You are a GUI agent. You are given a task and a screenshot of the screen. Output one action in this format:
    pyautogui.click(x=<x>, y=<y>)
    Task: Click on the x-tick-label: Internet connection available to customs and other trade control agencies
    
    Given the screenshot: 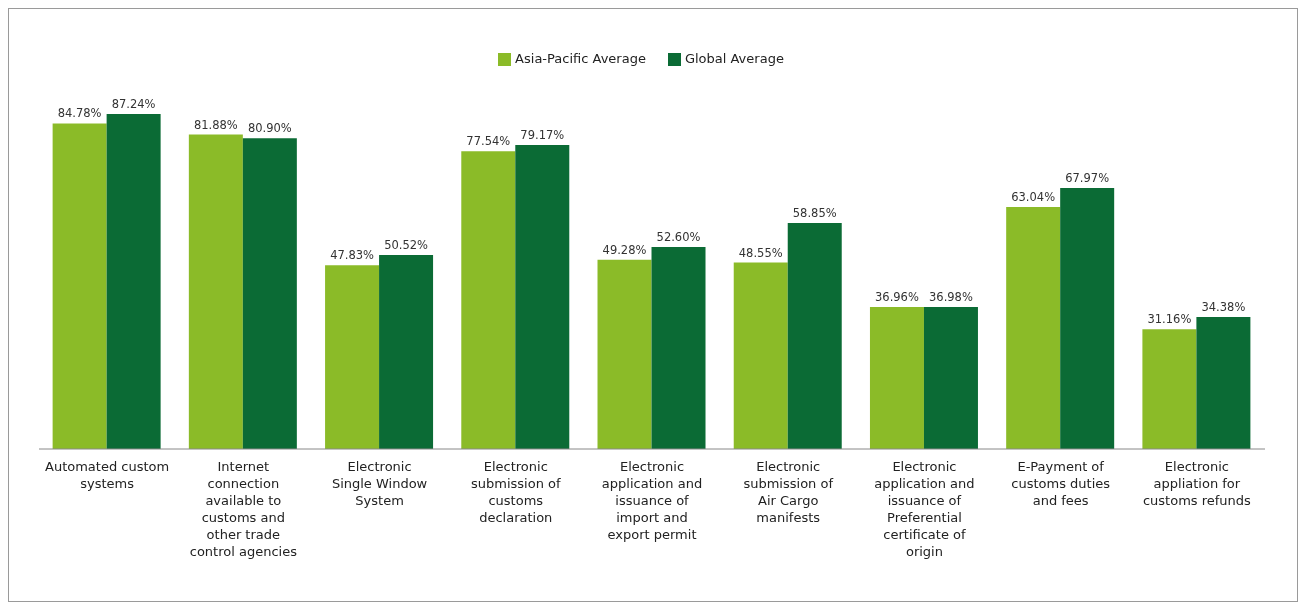 What is the action you would take?
    pyautogui.click(x=243, y=509)
    